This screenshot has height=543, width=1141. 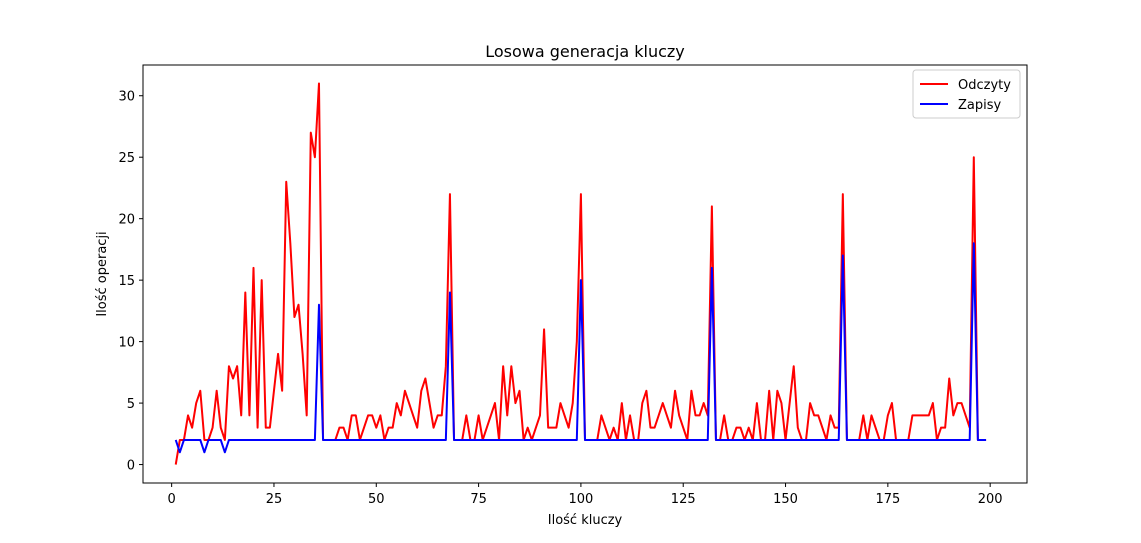 What do you see at coordinates (980, 105) in the screenshot?
I see `legend-label-zapisy: Zapisy` at bounding box center [980, 105].